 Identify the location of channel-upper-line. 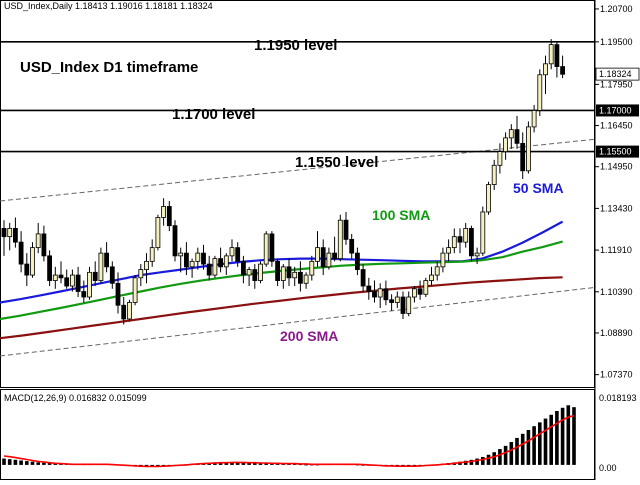
(298, 170).